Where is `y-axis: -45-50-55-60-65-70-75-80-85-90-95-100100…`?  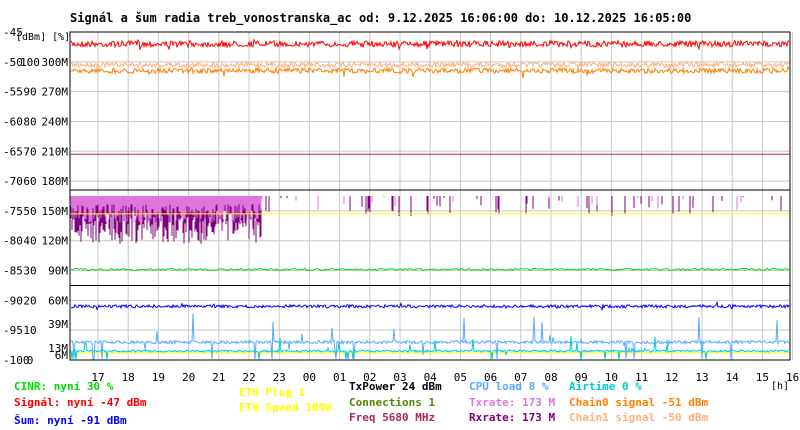 y-axis: -45-50-55-60-65-70-75-80-85-90-95-100100… is located at coordinates (35, 196).